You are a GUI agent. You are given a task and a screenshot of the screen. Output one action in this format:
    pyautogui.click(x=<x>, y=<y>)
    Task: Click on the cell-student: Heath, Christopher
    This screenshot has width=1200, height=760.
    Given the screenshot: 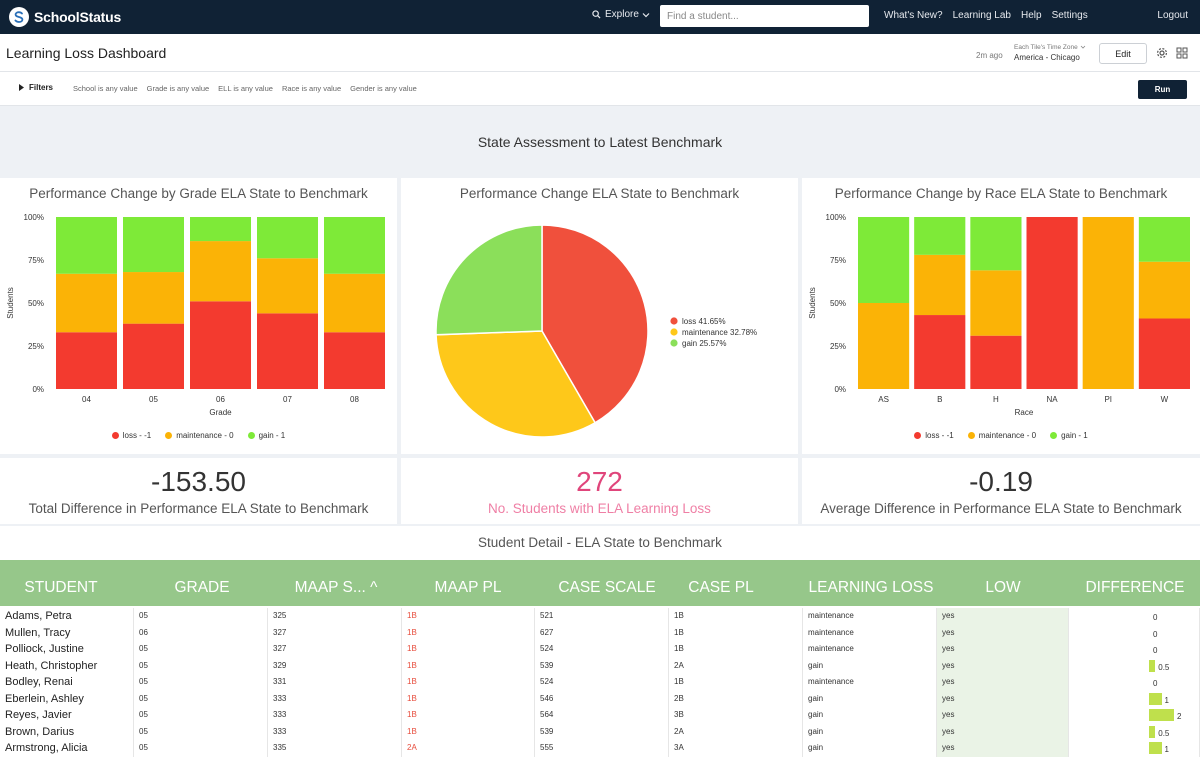 What is the action you would take?
    pyautogui.click(x=67, y=665)
    